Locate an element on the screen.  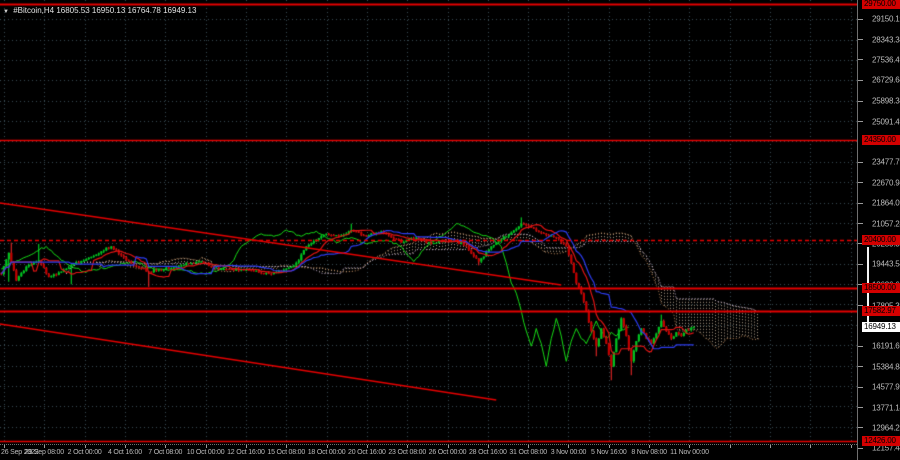
price-axis-label: 25091.49 is located at coordinates (886, 122).